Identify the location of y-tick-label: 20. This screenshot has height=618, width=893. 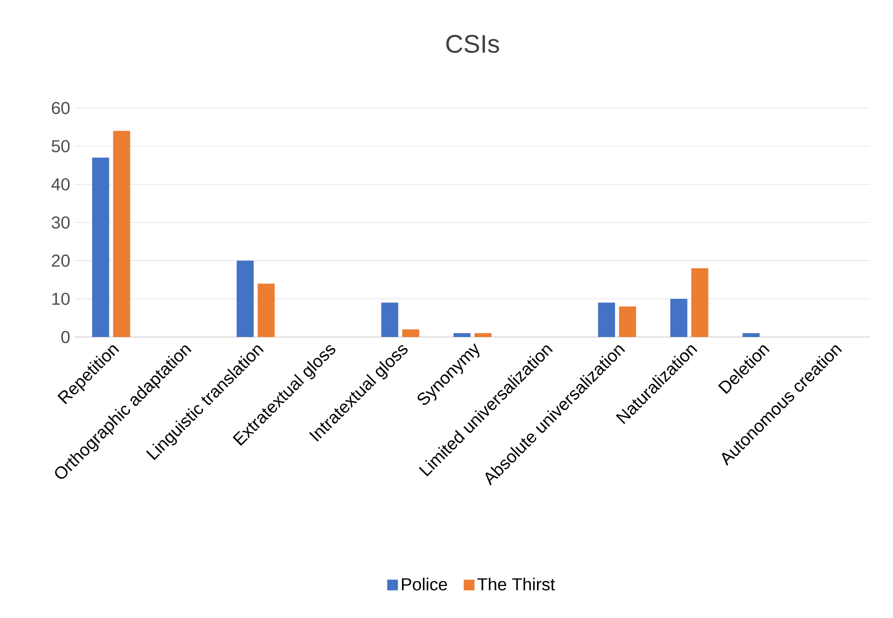
(61, 260).